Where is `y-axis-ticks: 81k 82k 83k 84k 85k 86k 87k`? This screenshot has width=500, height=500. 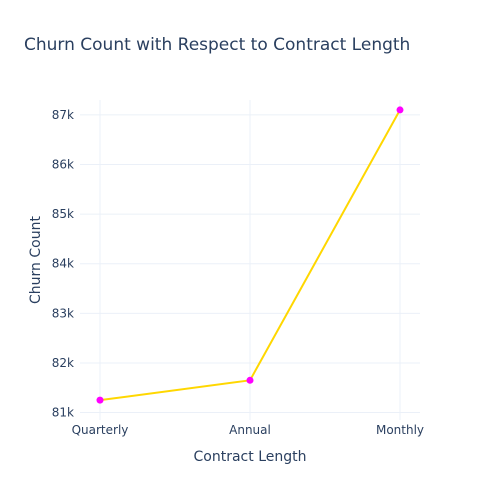 y-axis-ticks: 81k 82k 83k 84k 85k 86k 87k is located at coordinates (63, 264).